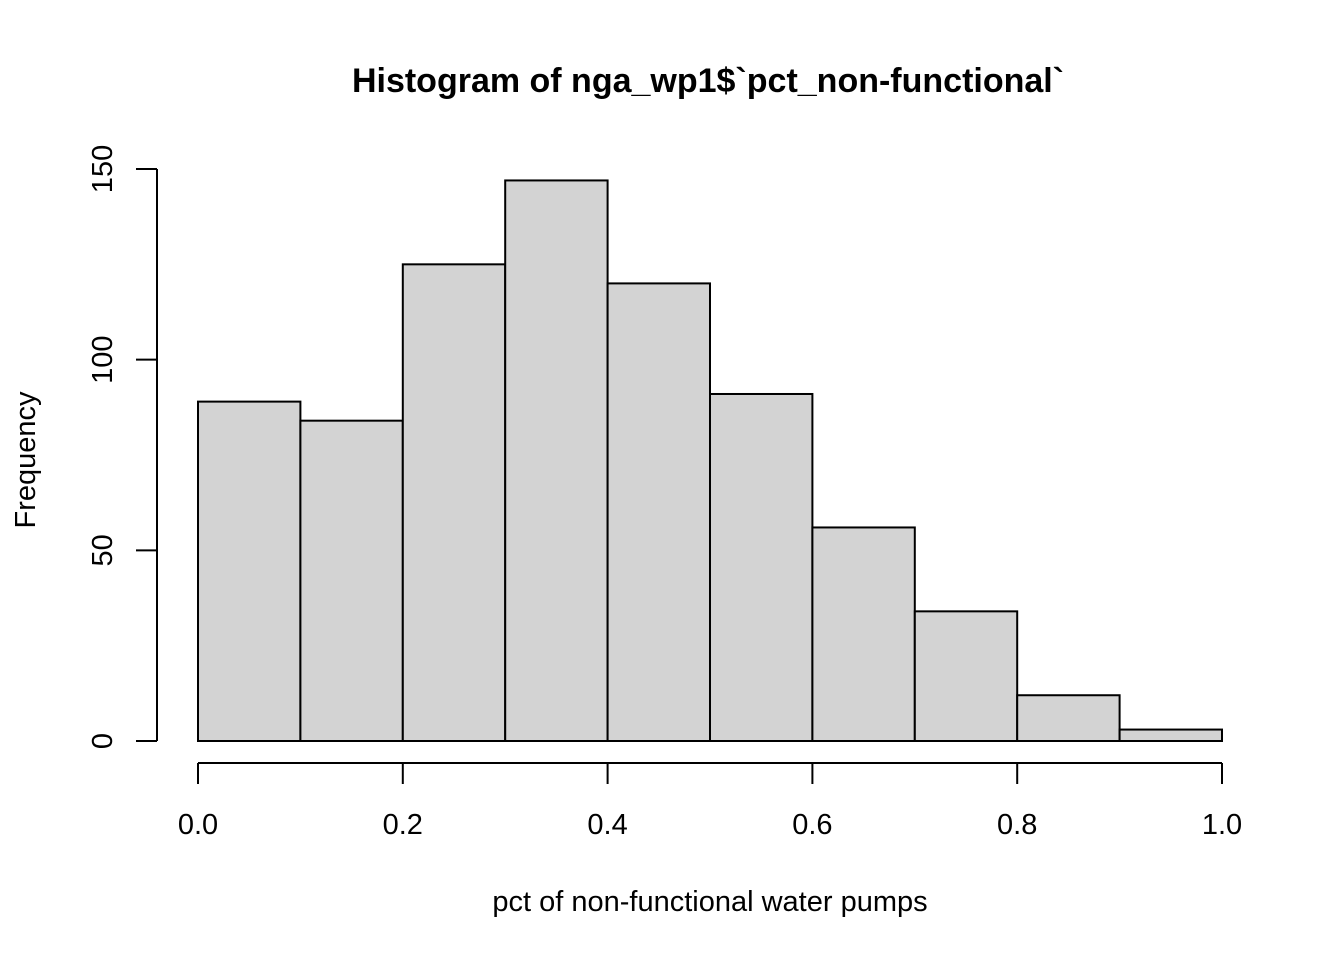 The width and height of the screenshot is (1344, 960). Describe the element at coordinates (198, 825) in the screenshot. I see `x-tick-label: 0.0` at that location.